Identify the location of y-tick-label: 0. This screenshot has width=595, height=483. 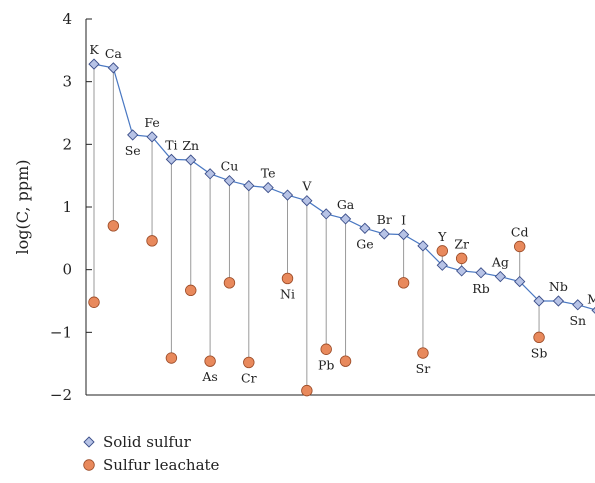
(67, 270).